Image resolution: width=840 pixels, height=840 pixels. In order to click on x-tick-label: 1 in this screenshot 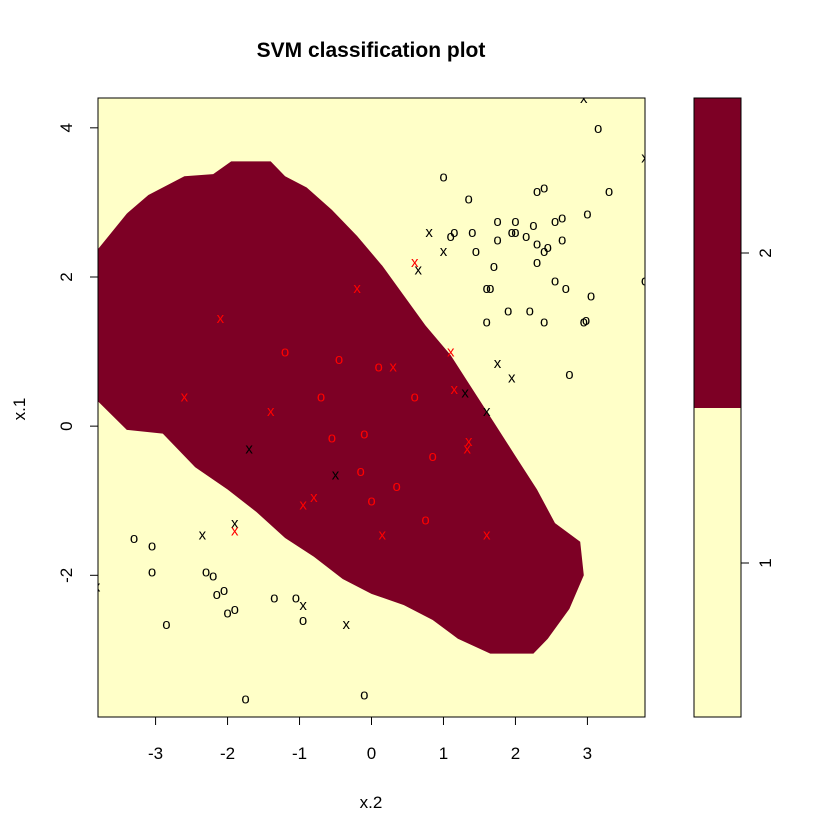, I will do `click(443, 753)`.